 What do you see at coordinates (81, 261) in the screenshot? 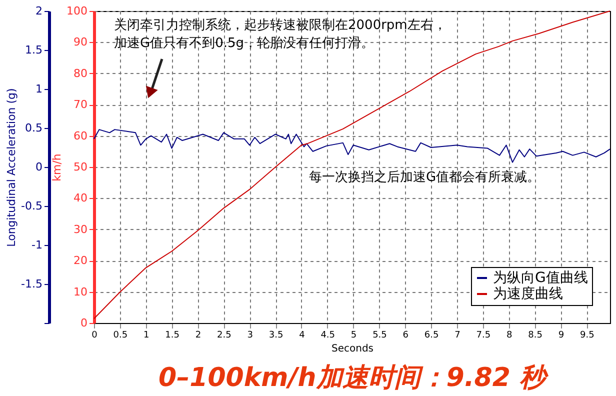
I see `y-tick-label: 20` at bounding box center [81, 261].